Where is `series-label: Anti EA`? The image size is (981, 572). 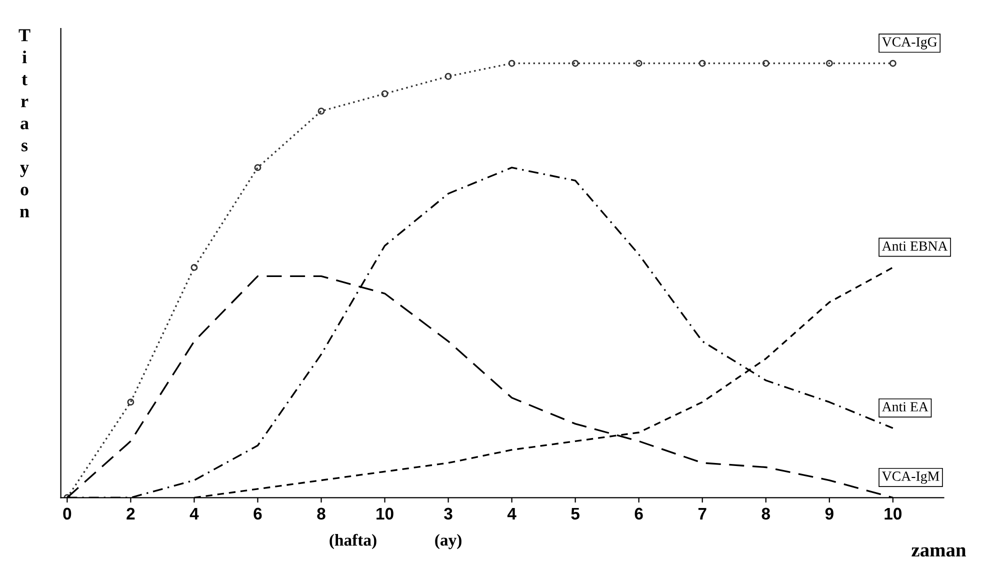 series-label: Anti EA is located at coordinates (905, 407).